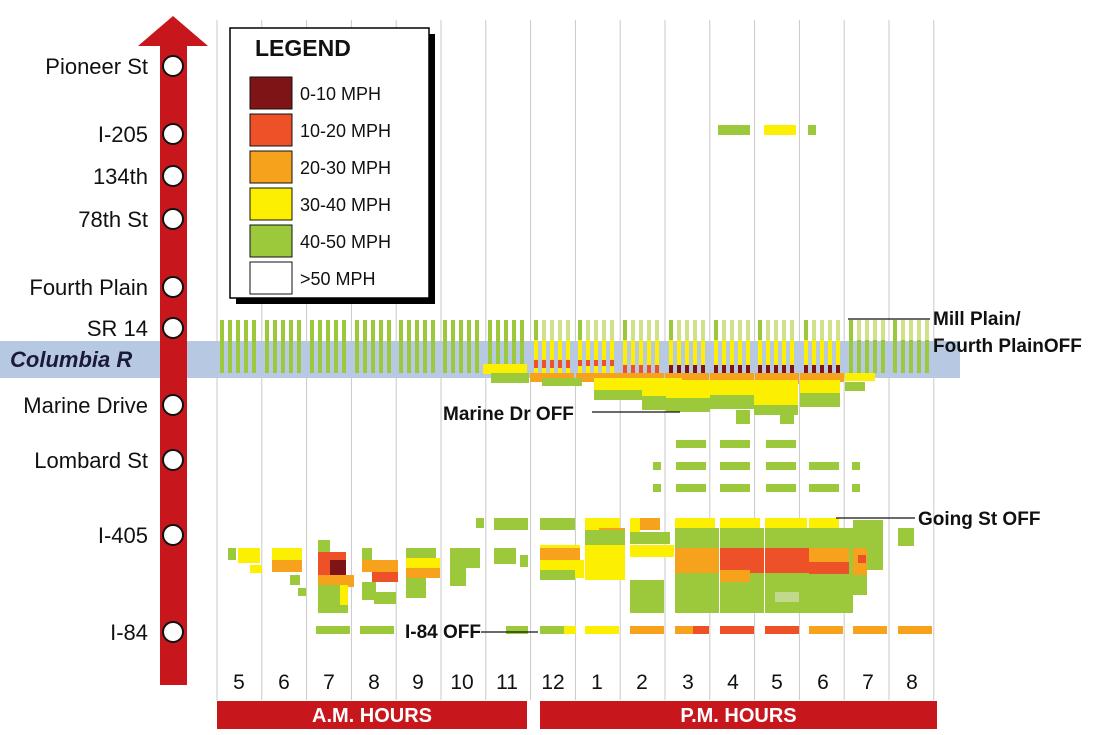  Describe the element at coordinates (597, 682) in the screenshot. I see `hour-label: 1` at that location.